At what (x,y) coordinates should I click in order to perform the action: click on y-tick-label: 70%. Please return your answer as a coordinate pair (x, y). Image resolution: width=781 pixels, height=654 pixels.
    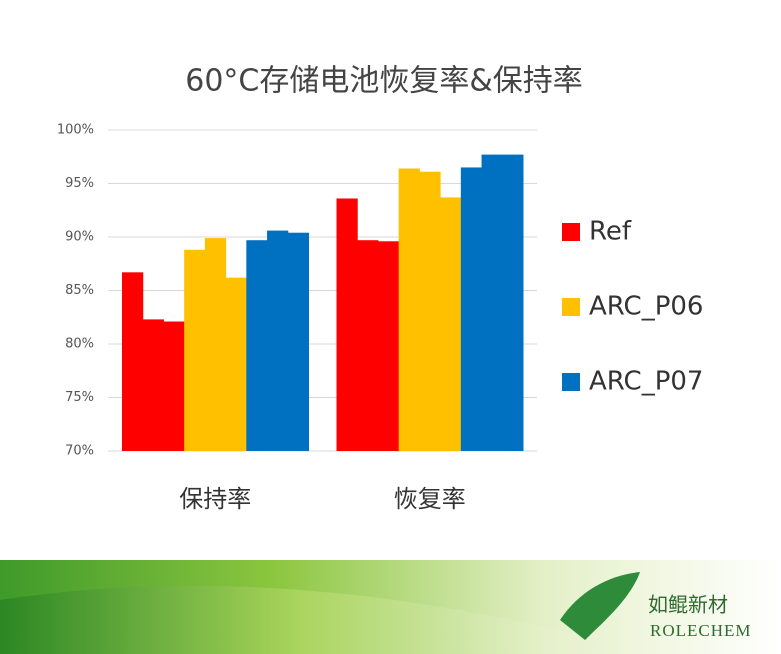
    Looking at the image, I should click on (79, 451).